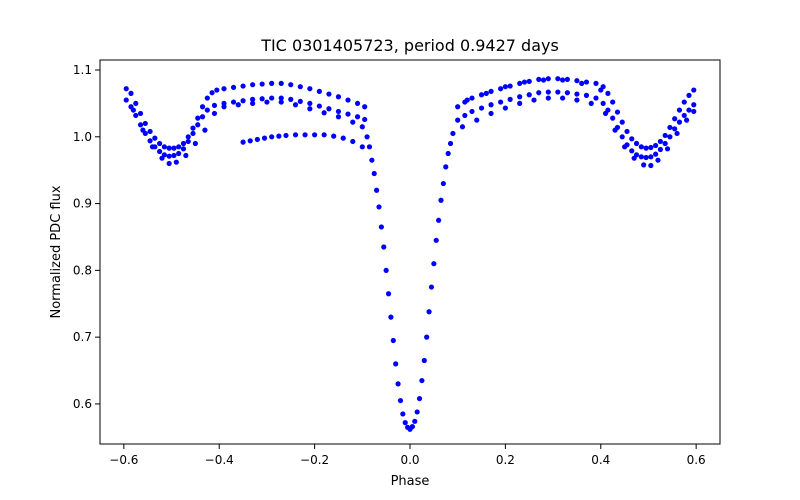 This screenshot has width=800, height=500. What do you see at coordinates (600, 460) in the screenshot?
I see `x-tick-label: 0.4` at bounding box center [600, 460].